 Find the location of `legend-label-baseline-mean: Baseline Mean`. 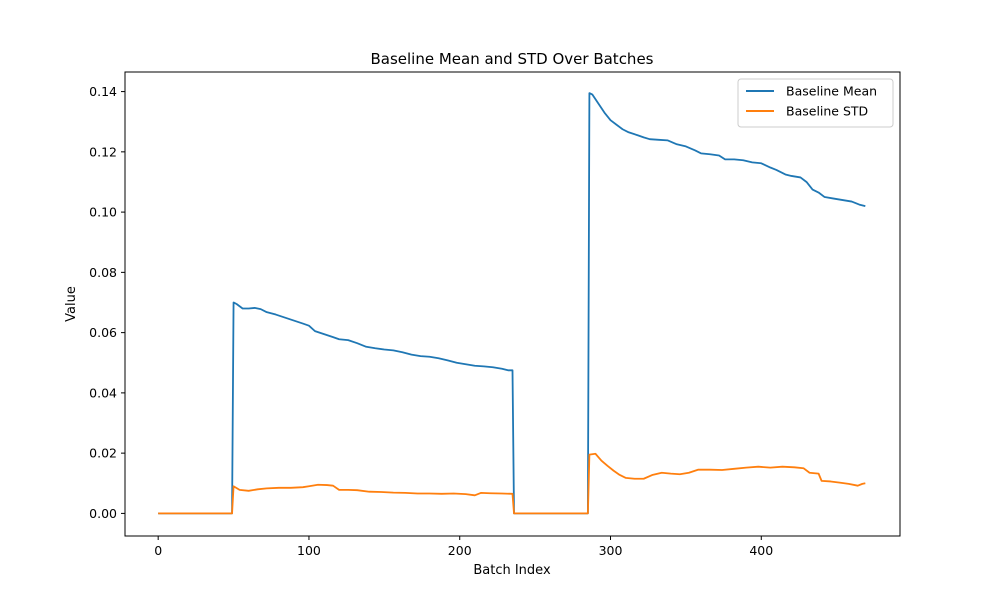

legend-label-baseline-mean: Baseline Mean is located at coordinates (831, 91).